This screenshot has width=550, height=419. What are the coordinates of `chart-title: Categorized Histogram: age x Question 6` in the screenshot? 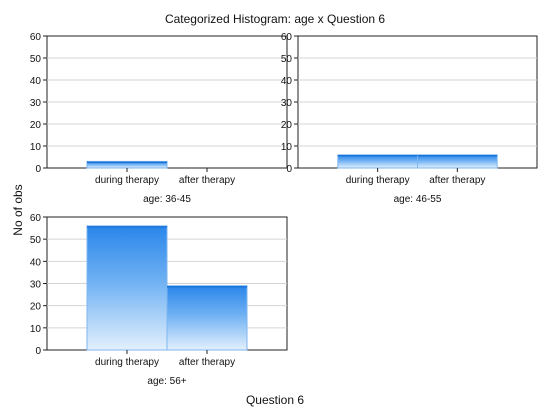 It's located at (275, 19).